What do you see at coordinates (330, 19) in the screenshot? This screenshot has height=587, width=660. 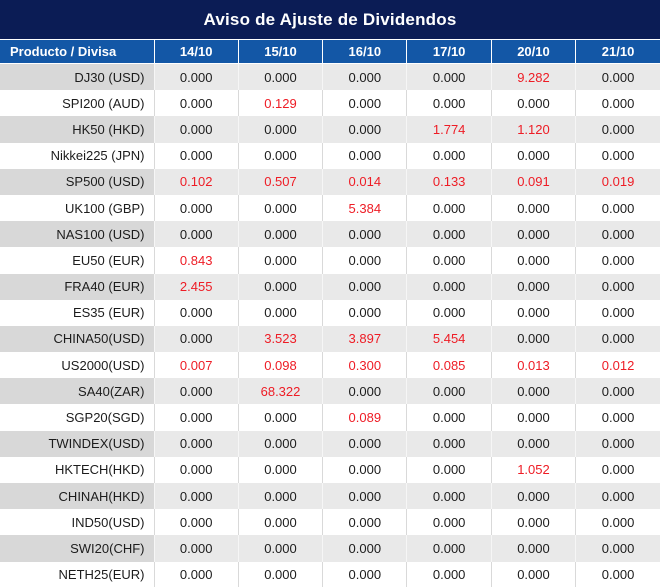 I see `page-title: Aviso de Ajuste de Dividendos` at bounding box center [330, 19].